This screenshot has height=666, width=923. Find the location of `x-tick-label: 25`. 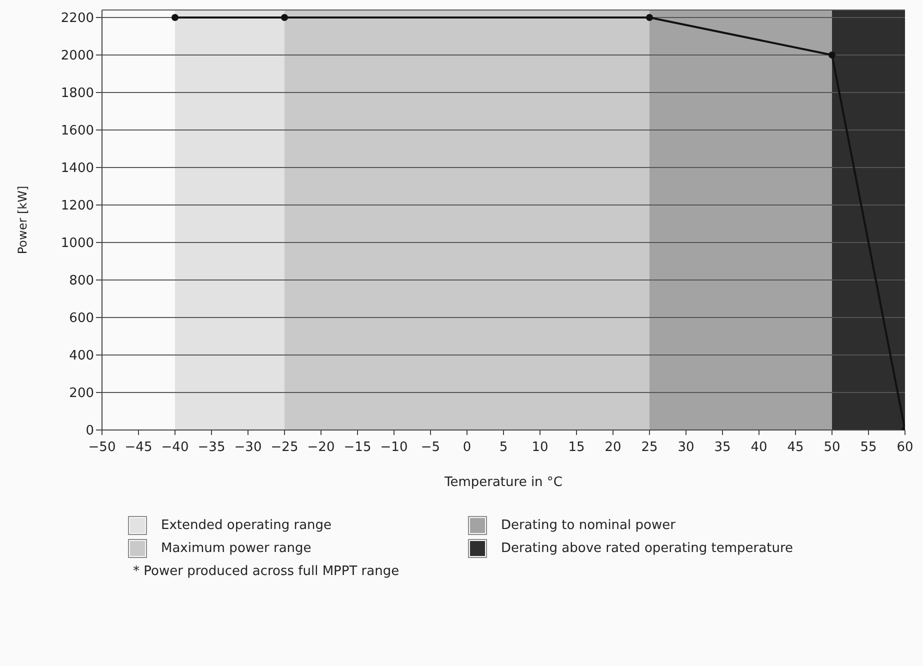

x-tick-label: 25 is located at coordinates (649, 447).